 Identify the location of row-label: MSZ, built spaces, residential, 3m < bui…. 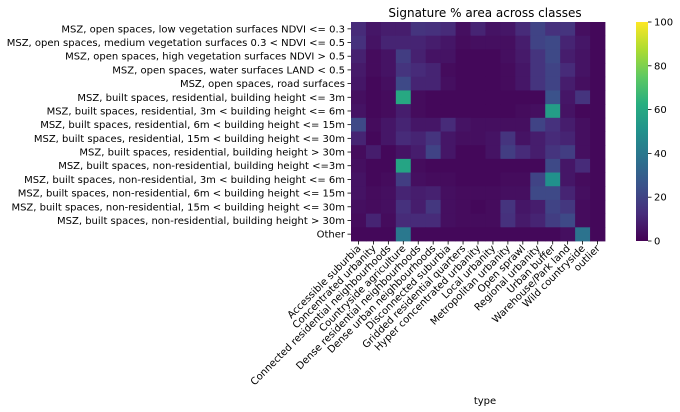
(196, 111).